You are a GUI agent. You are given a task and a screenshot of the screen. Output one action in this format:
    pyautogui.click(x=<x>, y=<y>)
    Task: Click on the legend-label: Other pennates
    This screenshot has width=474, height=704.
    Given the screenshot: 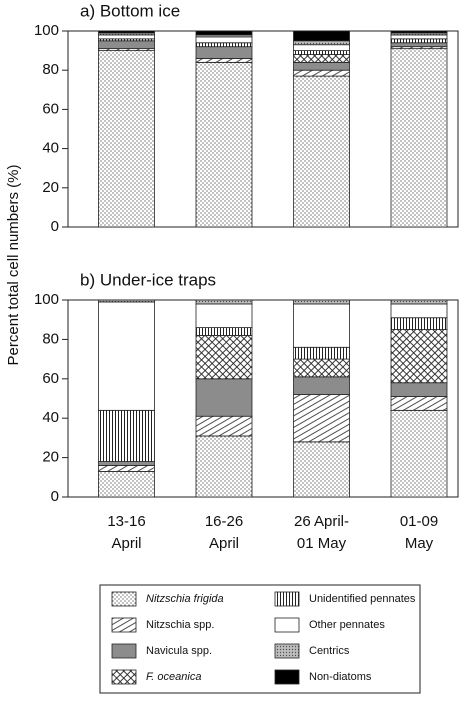 What is the action you would take?
    pyautogui.click(x=347, y=625)
    